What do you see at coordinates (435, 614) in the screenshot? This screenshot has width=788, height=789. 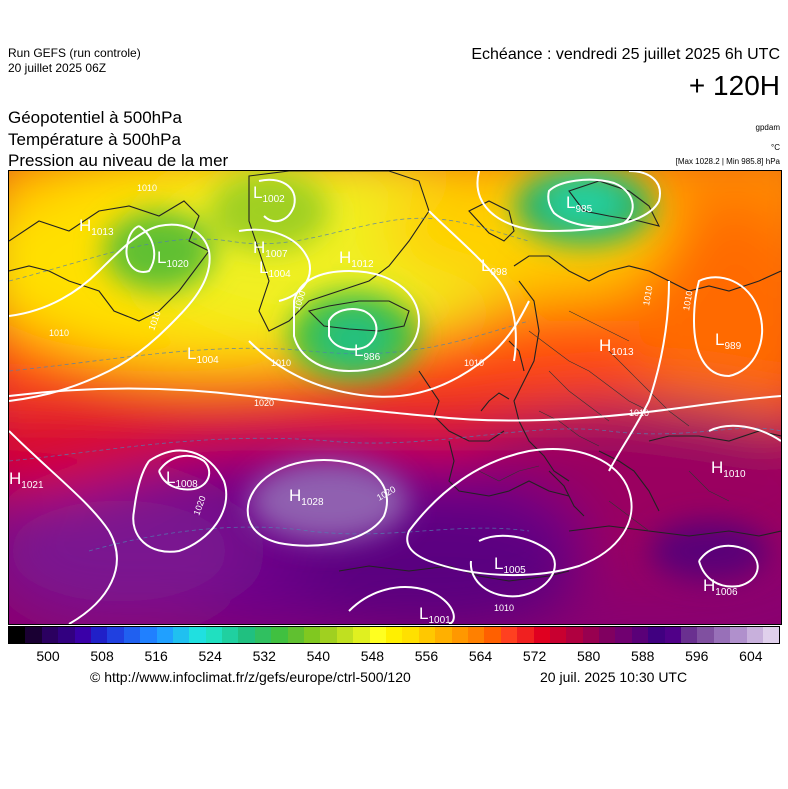 I see `low-pressure-center: L1001` at bounding box center [435, 614].